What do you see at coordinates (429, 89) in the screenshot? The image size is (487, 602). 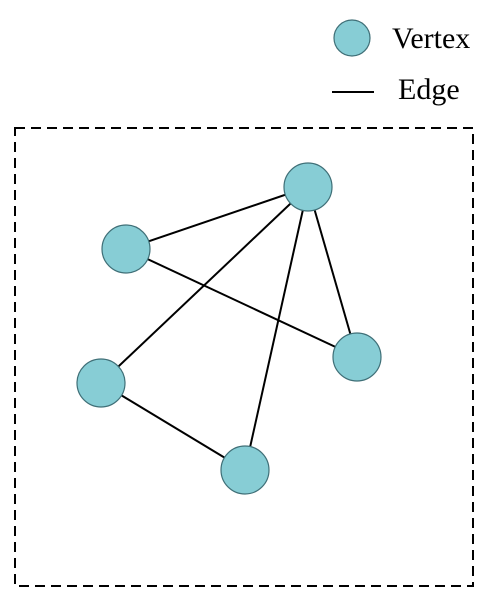 I see `legend-edge-label: Edge` at bounding box center [429, 89].